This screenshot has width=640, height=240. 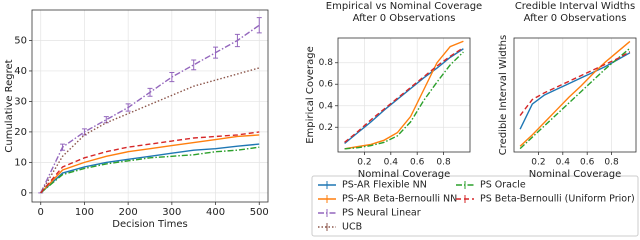 What do you see at coordinates (475, 206) in the screenshot?
I see `legend-box` at bounding box center [475, 206].